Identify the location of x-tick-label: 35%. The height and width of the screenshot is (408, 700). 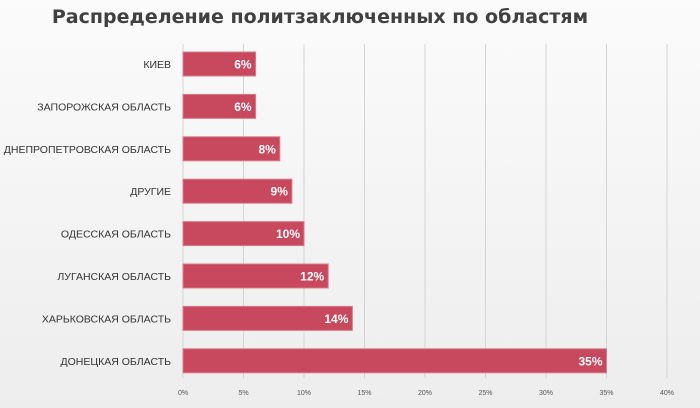
(606, 393).